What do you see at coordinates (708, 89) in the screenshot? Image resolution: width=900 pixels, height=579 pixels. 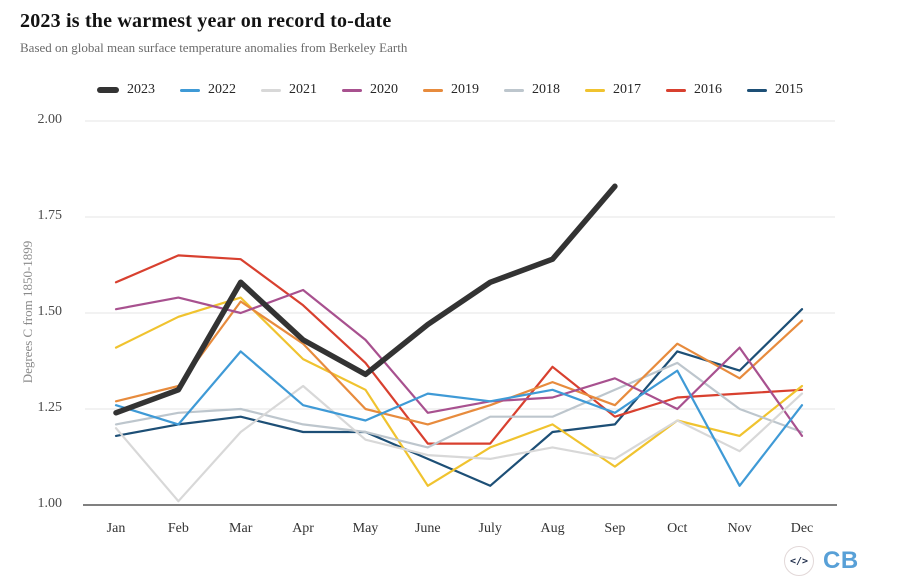 I see `legend-label: 2016` at bounding box center [708, 89].